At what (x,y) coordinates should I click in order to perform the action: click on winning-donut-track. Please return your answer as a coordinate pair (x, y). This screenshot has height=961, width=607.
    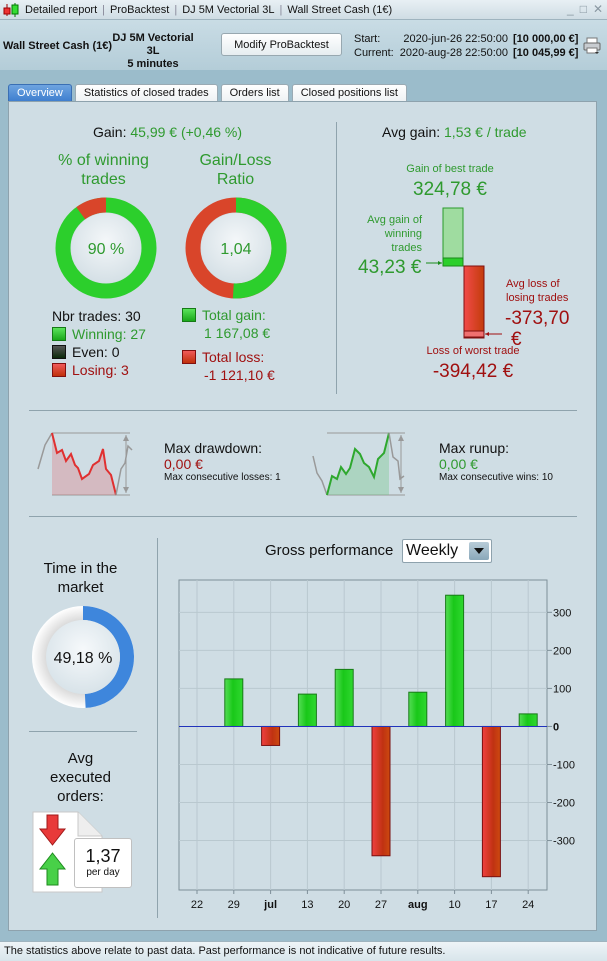
    Looking at the image, I should click on (106, 248).